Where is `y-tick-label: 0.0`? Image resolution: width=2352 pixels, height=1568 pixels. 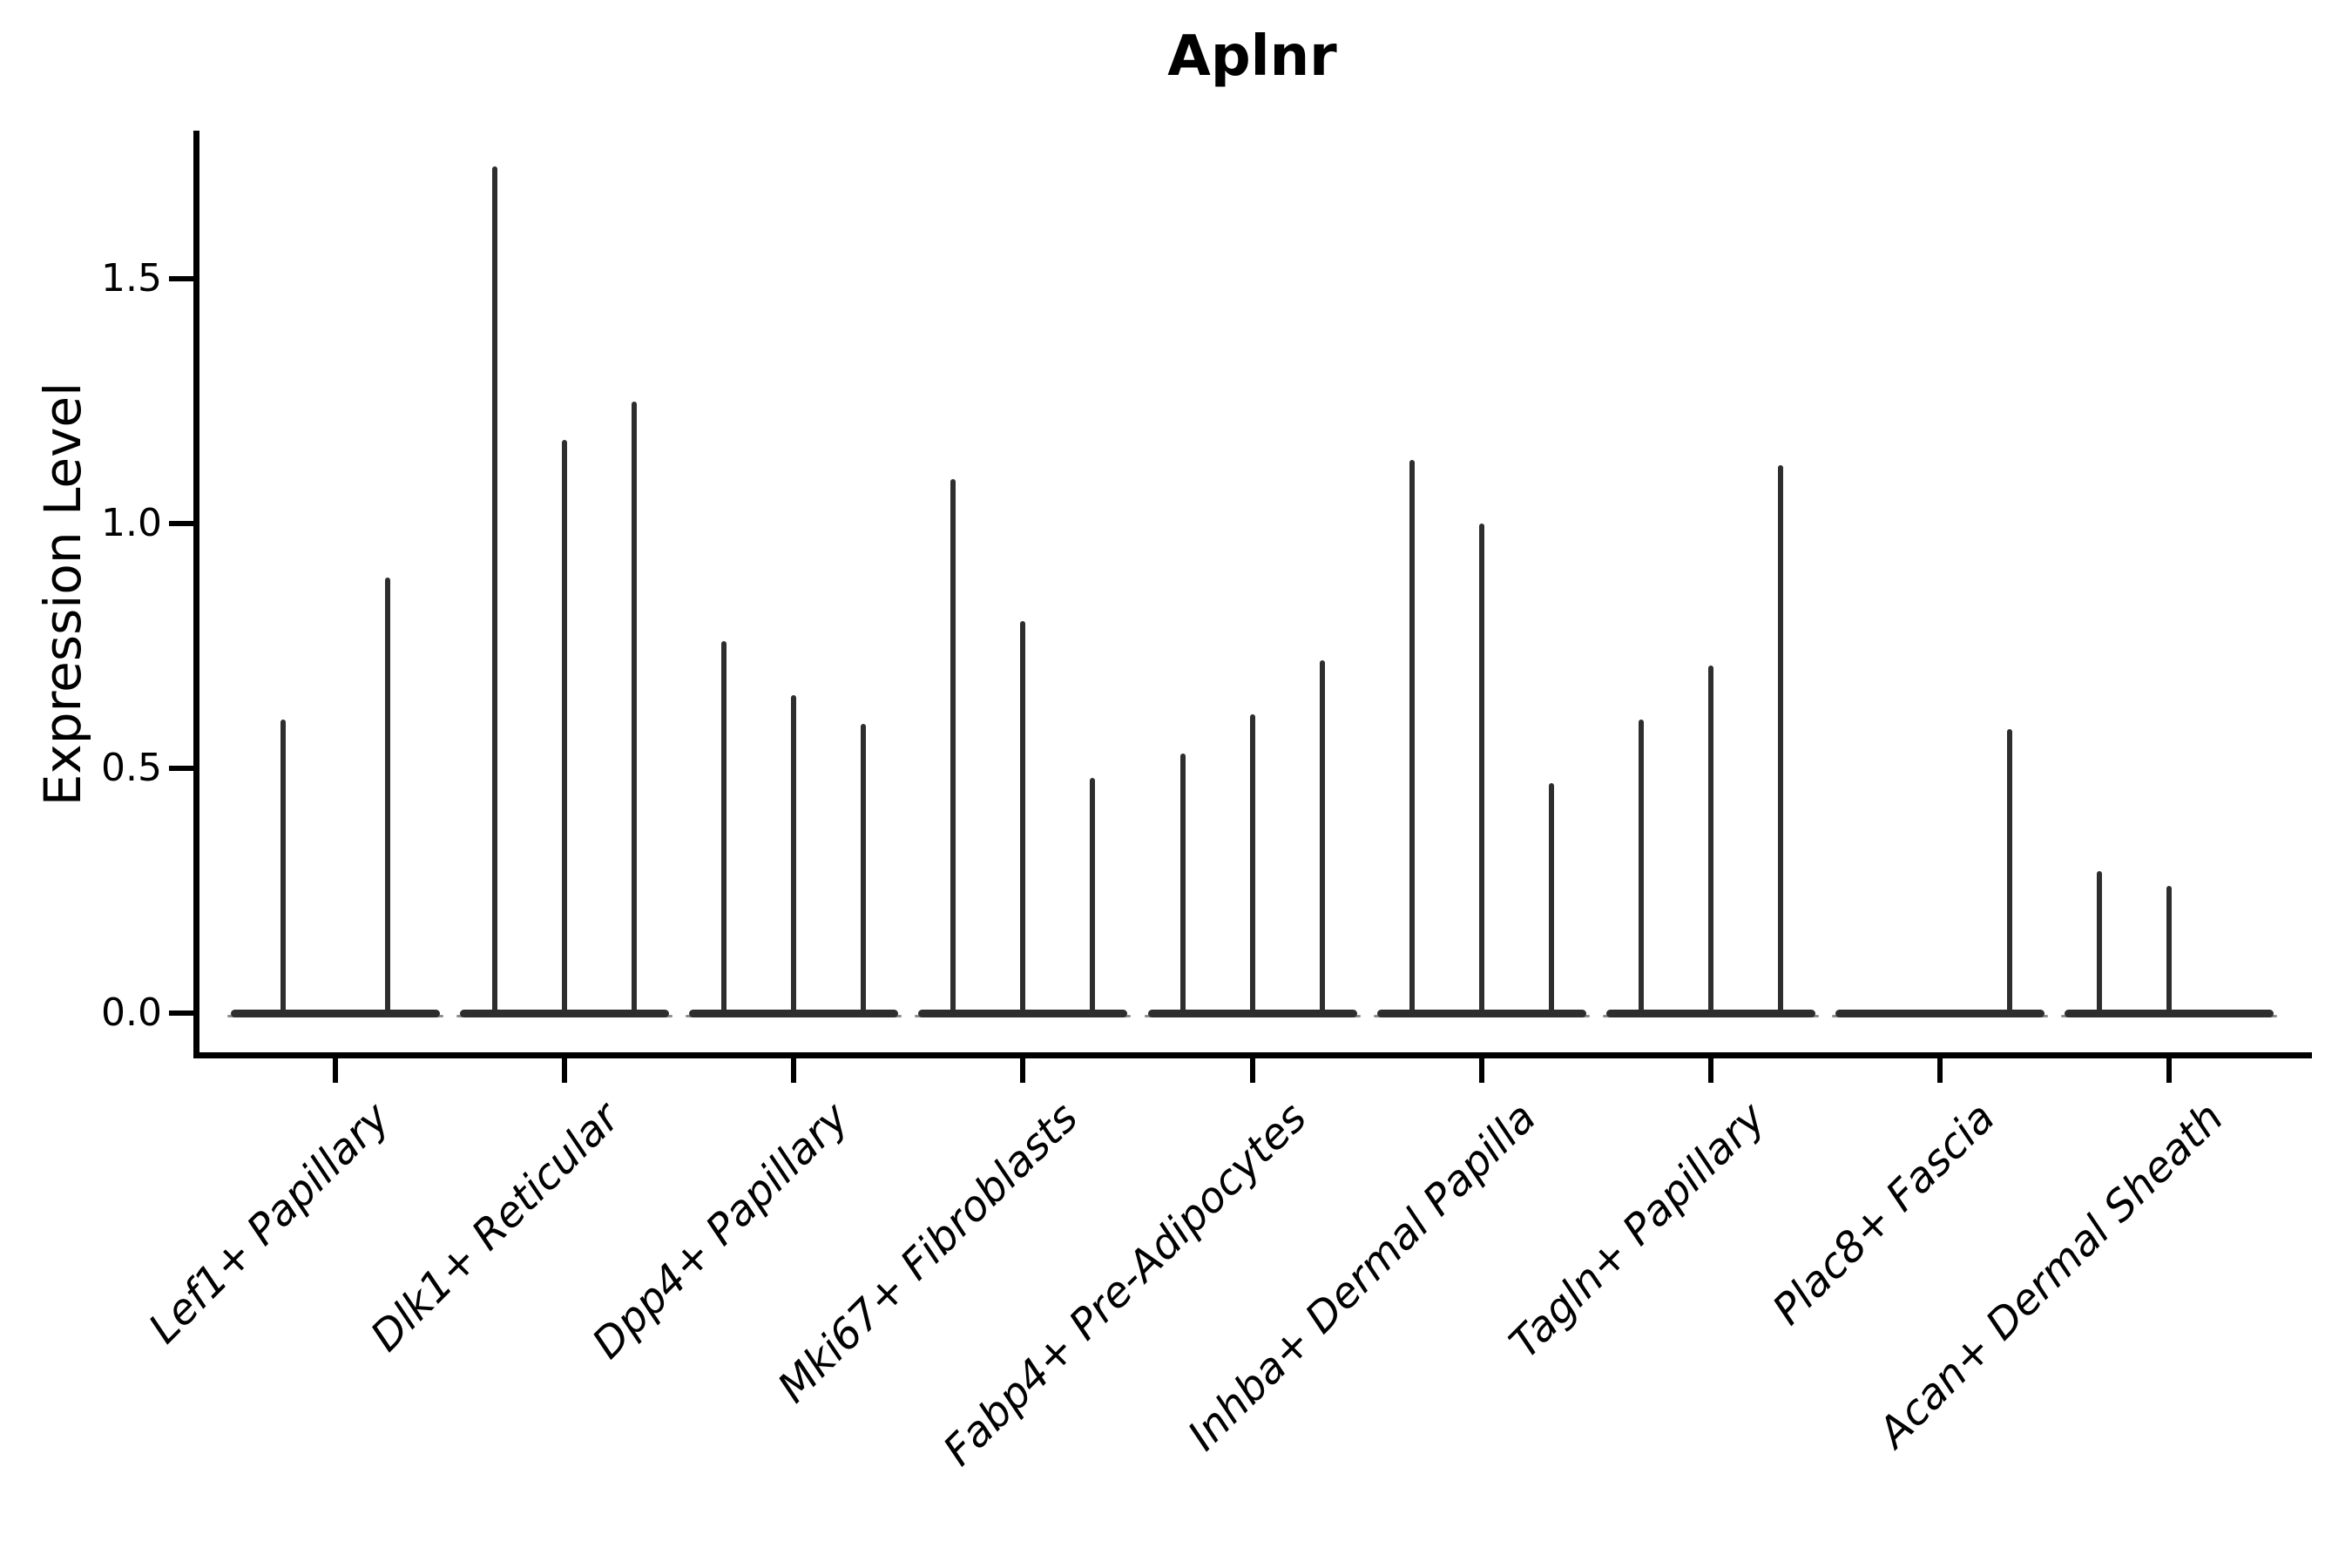 y-tick-label: 0.0 is located at coordinates (131, 1013).